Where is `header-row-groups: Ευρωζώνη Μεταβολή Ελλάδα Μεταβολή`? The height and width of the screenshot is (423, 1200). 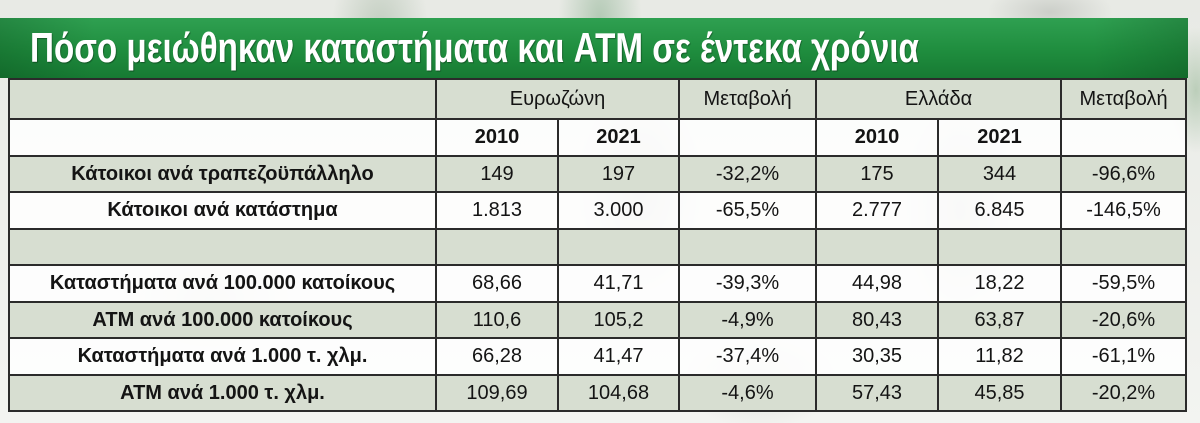
header-row-groups: Ευρωζώνη Μεταβολή Ελλάδα Μεταβολή is located at coordinates (598, 99).